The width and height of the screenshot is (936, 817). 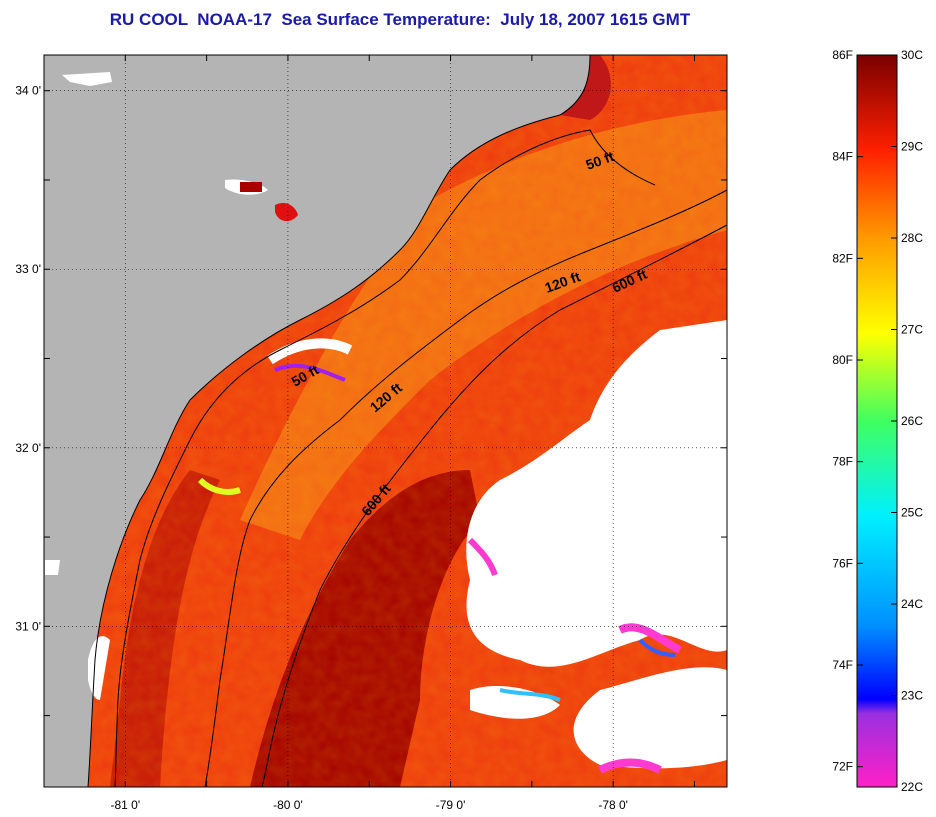 I want to click on colorbar-fahrenheit-label: 78F, so click(x=842, y=462).